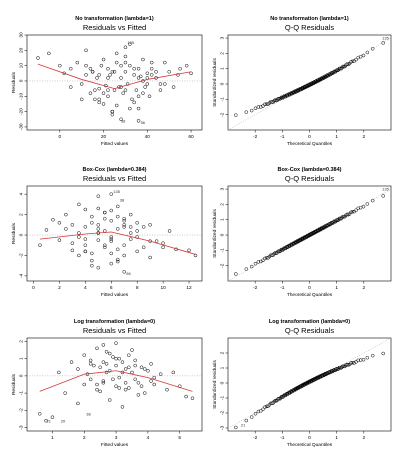 Image resolution: width=413 pixels, height=460 pixels. I want to click on x-tick-label: 4, so click(148, 438).